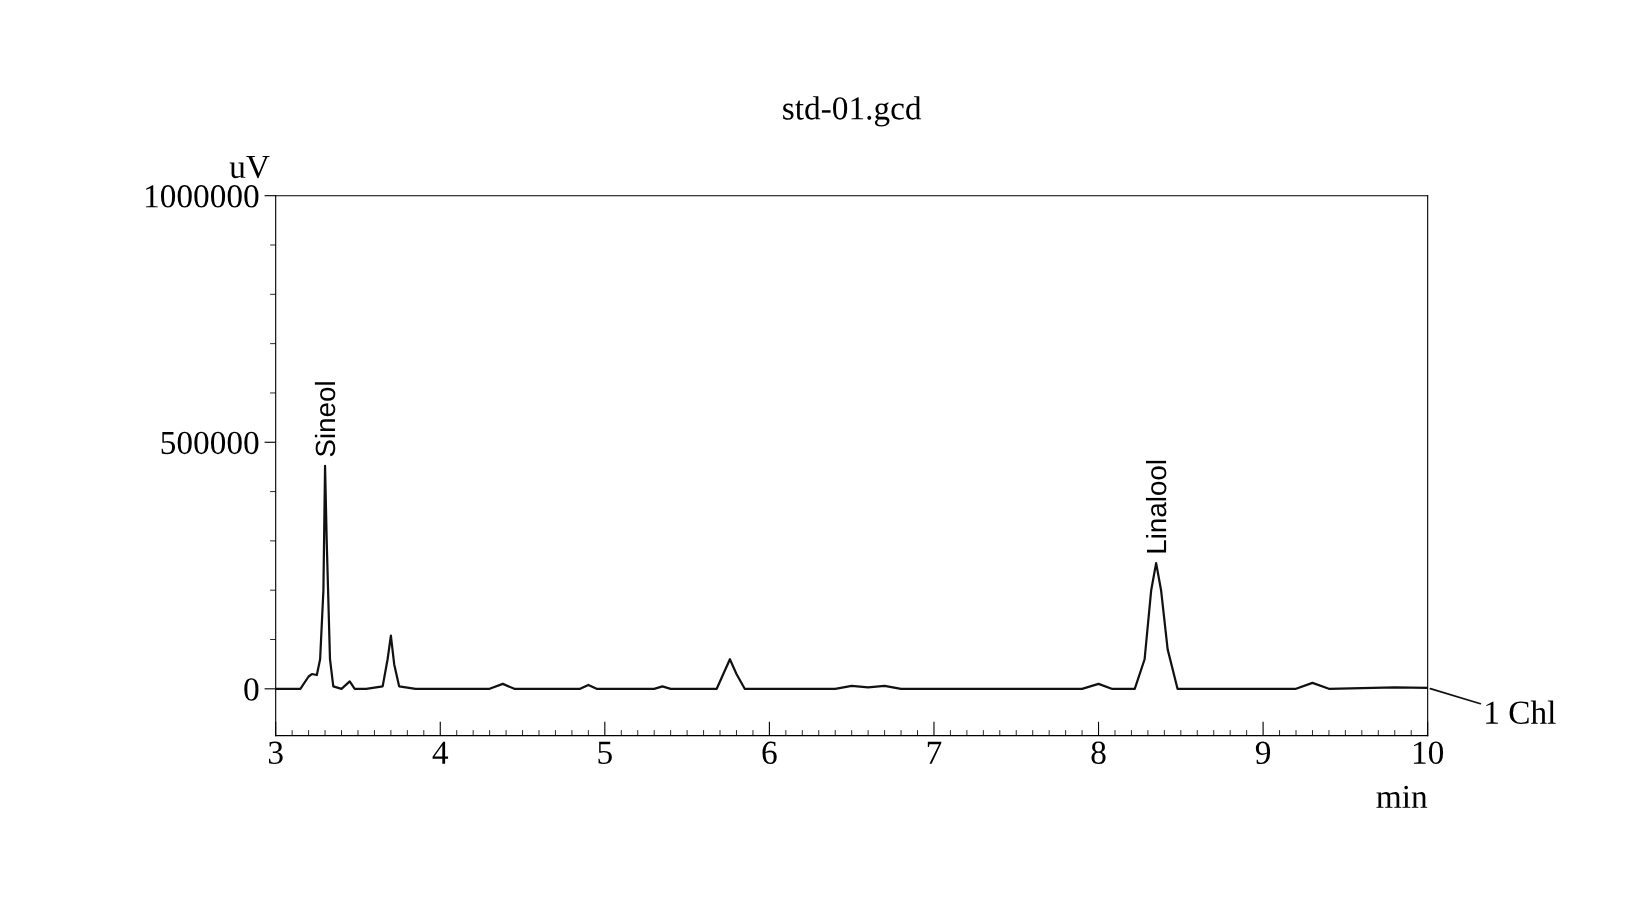 The image size is (1641, 906). What do you see at coordinates (1402, 796) in the screenshot?
I see `x-axis-title: min` at bounding box center [1402, 796].